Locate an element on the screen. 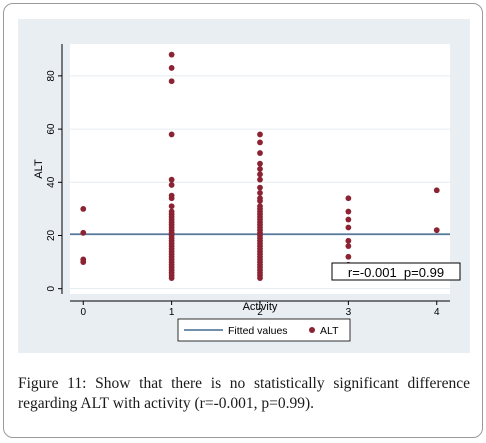 Image resolution: width=486 pixels, height=443 pixels. x-tick-label-4: 4 is located at coordinates (437, 312).